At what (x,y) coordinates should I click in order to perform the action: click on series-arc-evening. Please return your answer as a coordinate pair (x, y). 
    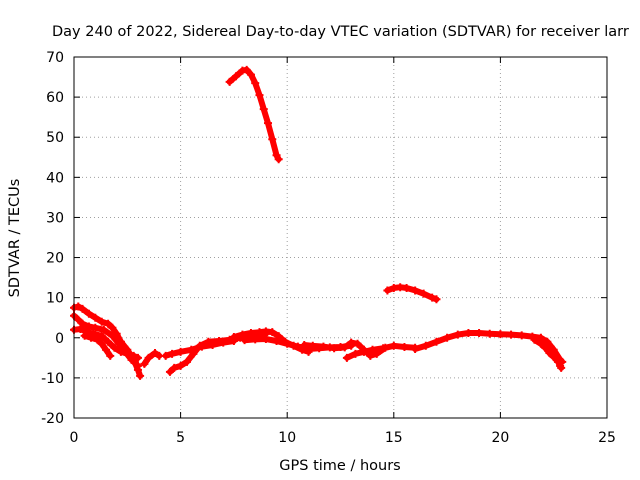
    Looking at the image, I should click on (548, 353).